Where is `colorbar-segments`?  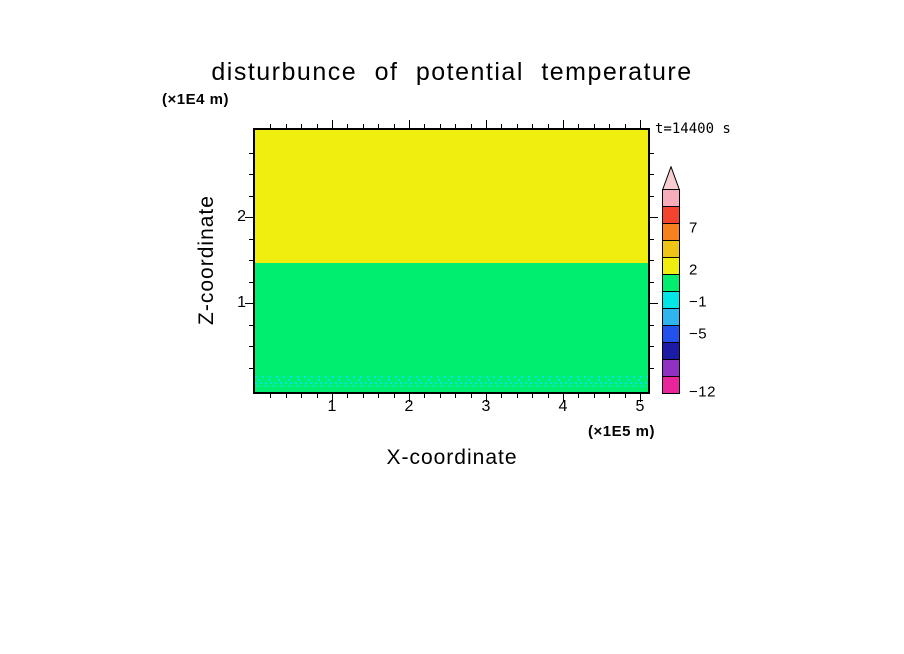 colorbar-segments is located at coordinates (671, 291).